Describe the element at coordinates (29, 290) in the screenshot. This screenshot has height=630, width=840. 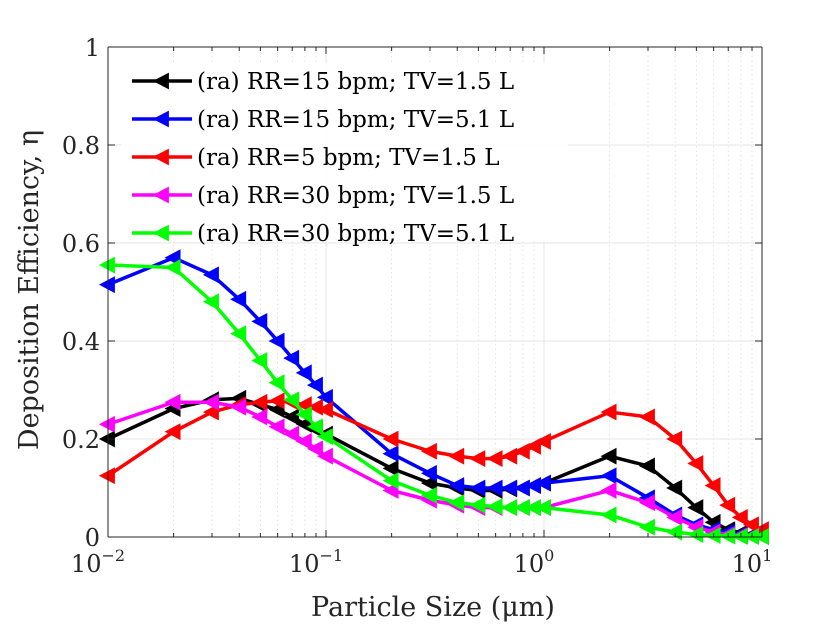
I see `y-axis-label: Deposition Efficiency, η` at that location.